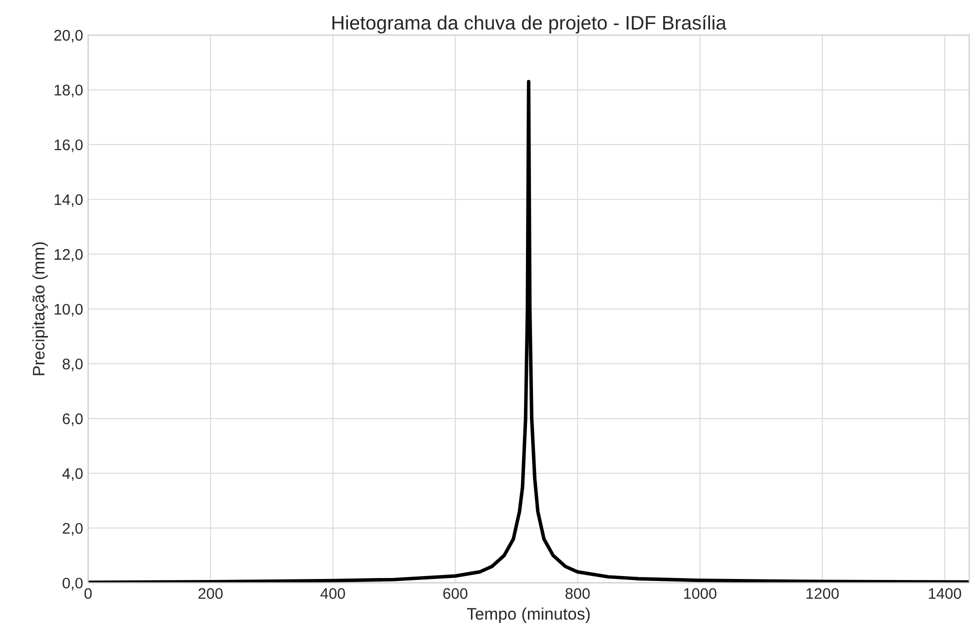  I want to click on y-tick-label: 0,0, so click(72, 584).